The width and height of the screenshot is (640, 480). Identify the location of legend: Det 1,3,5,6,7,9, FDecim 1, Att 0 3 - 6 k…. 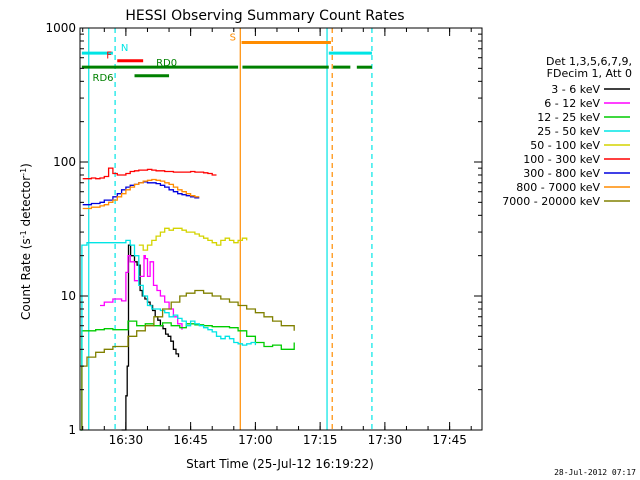
(567, 131).